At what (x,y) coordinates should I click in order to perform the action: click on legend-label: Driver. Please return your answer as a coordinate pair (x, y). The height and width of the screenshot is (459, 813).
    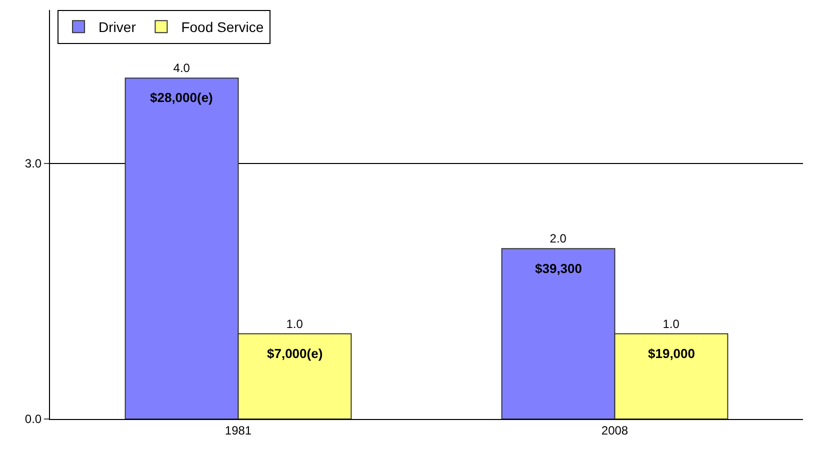
    Looking at the image, I should click on (117, 27).